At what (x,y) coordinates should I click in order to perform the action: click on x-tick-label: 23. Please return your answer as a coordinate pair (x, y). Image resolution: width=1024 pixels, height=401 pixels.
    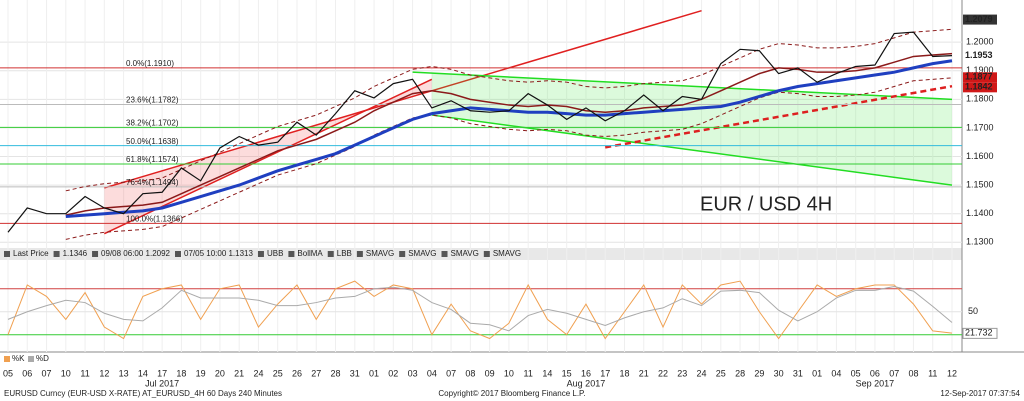
    Looking at the image, I should click on (682, 373).